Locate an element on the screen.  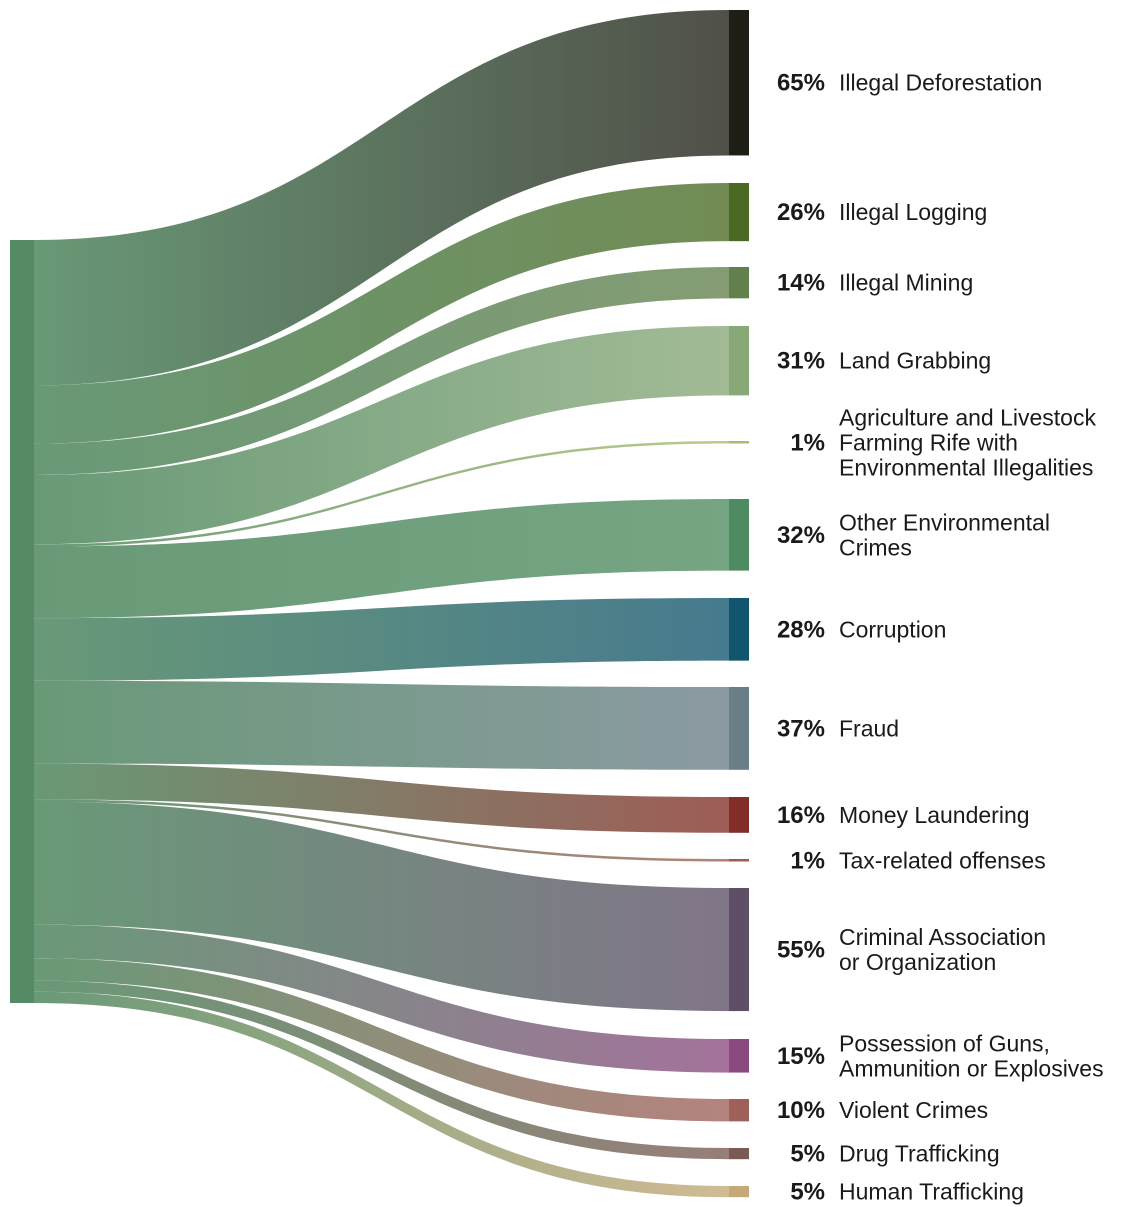
percent-label: 10% is located at coordinates (801, 1110).